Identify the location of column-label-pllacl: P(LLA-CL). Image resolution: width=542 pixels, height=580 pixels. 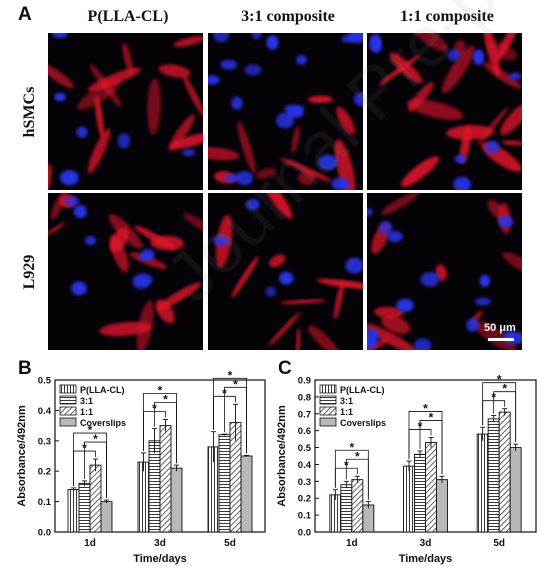
(128, 16).